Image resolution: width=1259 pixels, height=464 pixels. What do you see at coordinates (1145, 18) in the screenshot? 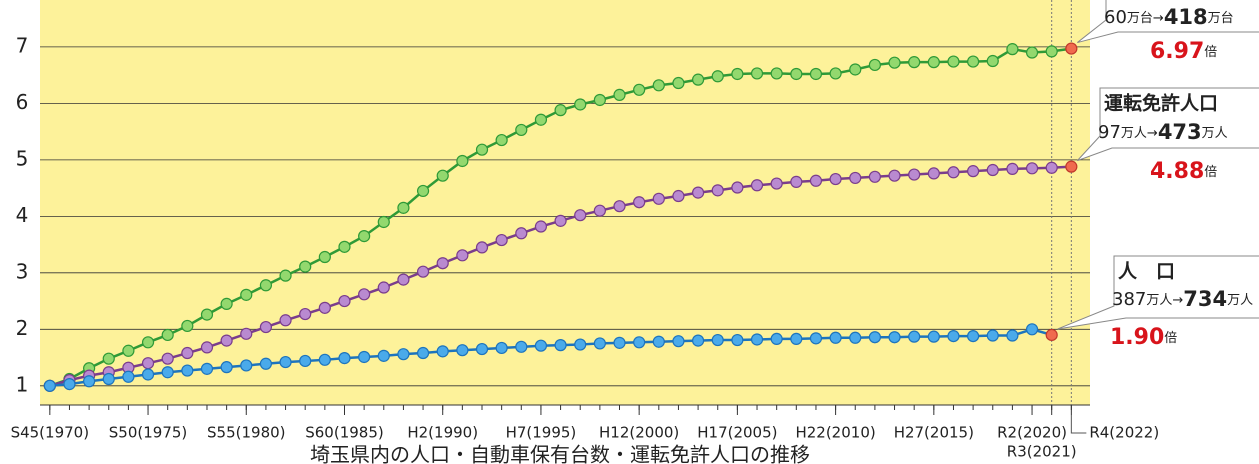
I see `from-unit: 万台→` at bounding box center [1145, 18].